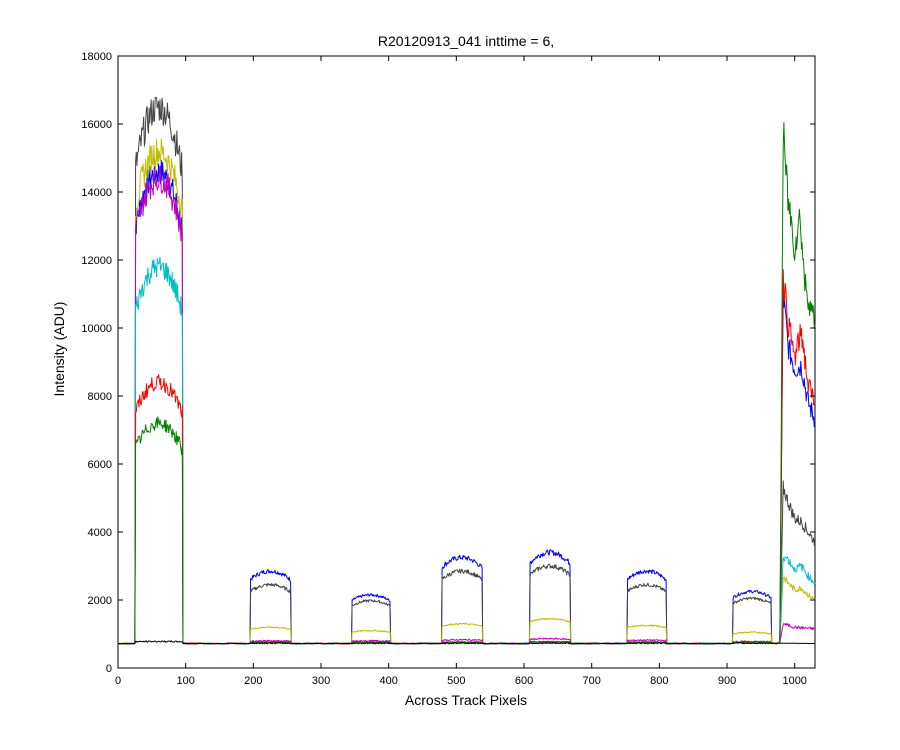  Describe the element at coordinates (100, 397) in the screenshot. I see `y-tick-label: 8000` at that location.